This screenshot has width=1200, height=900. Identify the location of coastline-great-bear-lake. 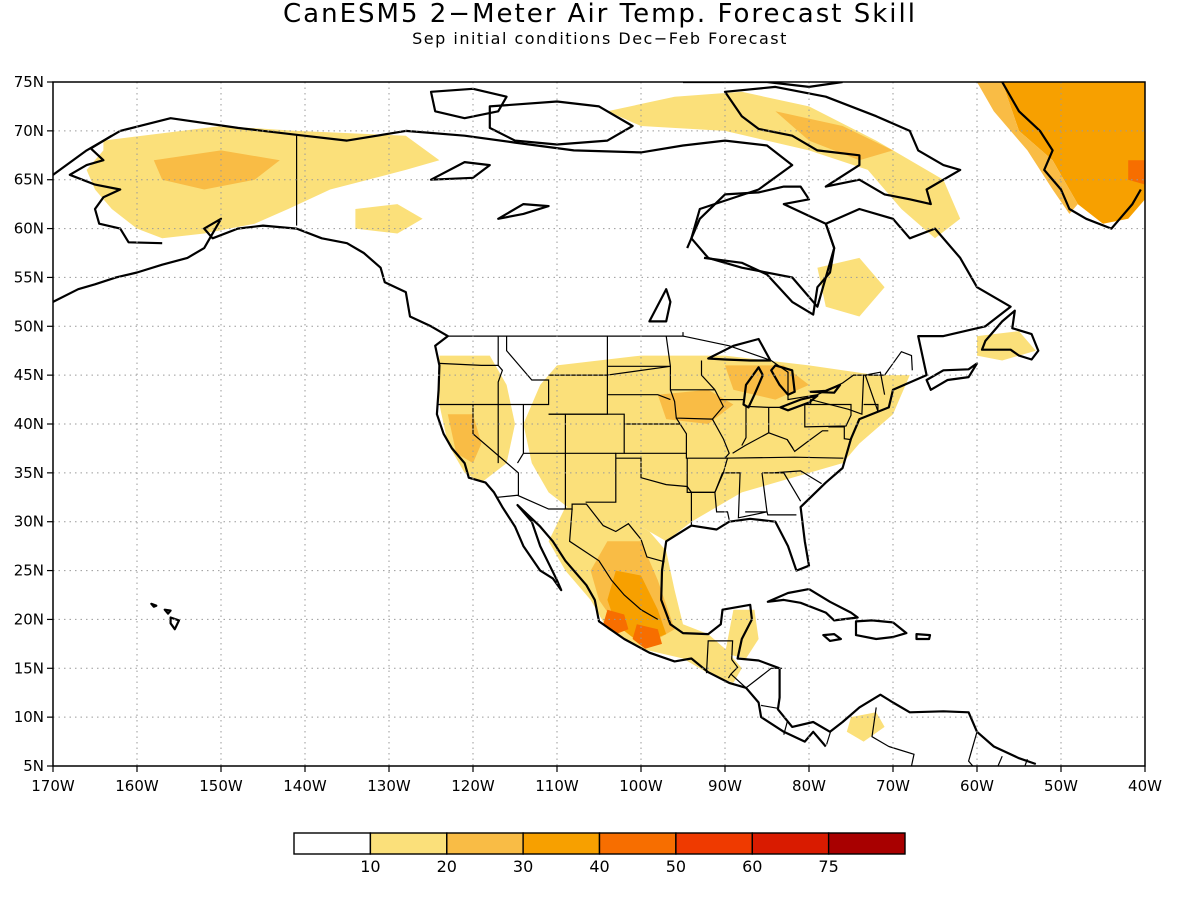
(460, 171).